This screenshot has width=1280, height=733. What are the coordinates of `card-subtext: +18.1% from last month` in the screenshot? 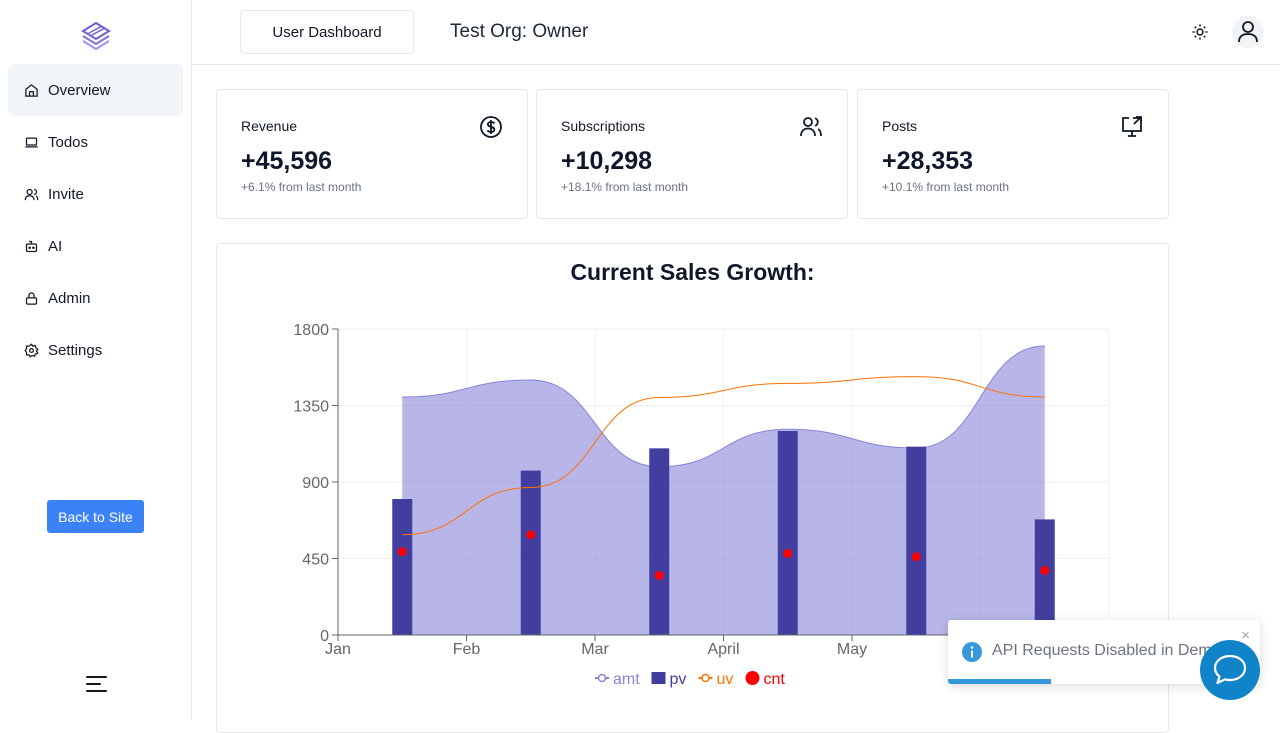 It's located at (625, 187).